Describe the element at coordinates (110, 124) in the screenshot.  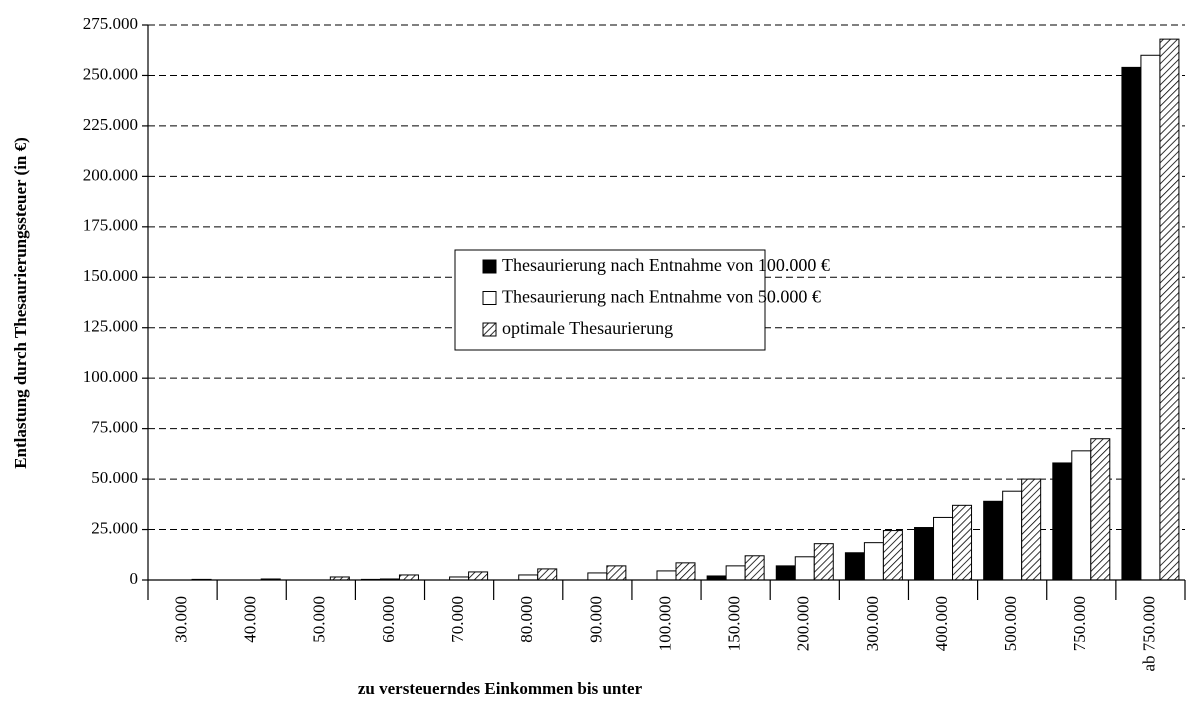
I see `y-tick-label: 225.000` at that location.